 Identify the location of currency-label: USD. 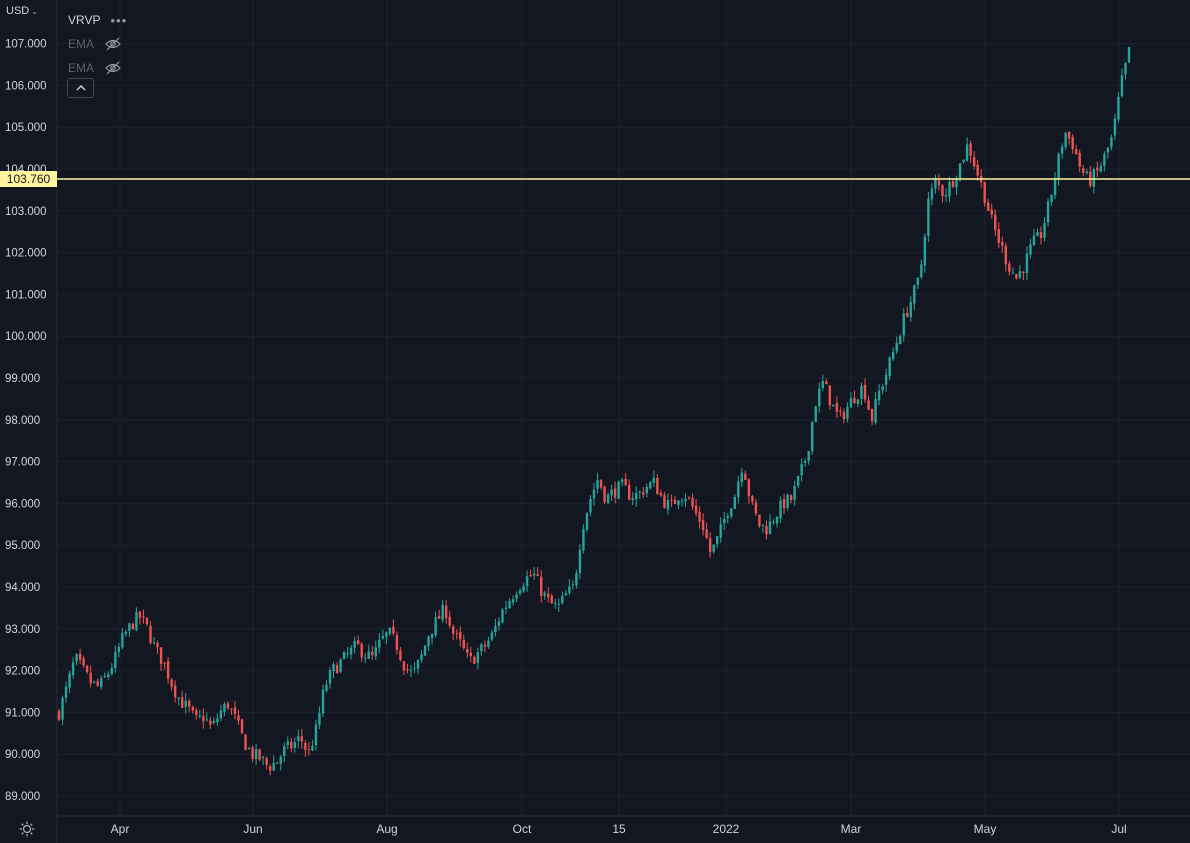
(18, 11).